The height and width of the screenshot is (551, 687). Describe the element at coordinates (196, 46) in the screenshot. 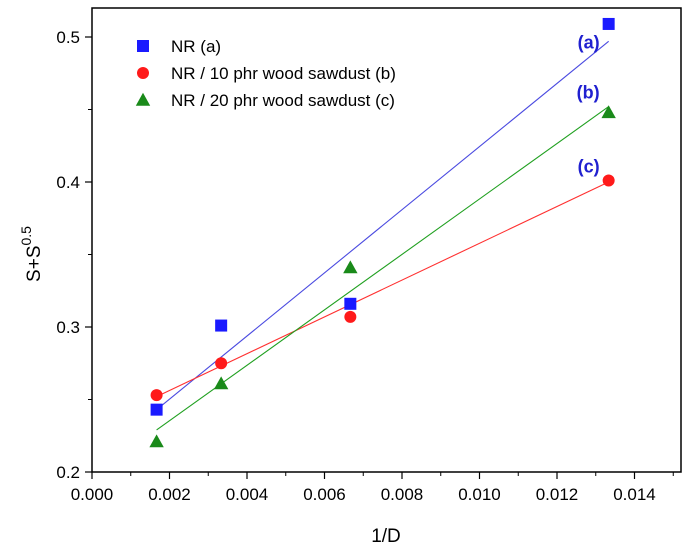

I see `legend-label-a: NR (a)` at that location.